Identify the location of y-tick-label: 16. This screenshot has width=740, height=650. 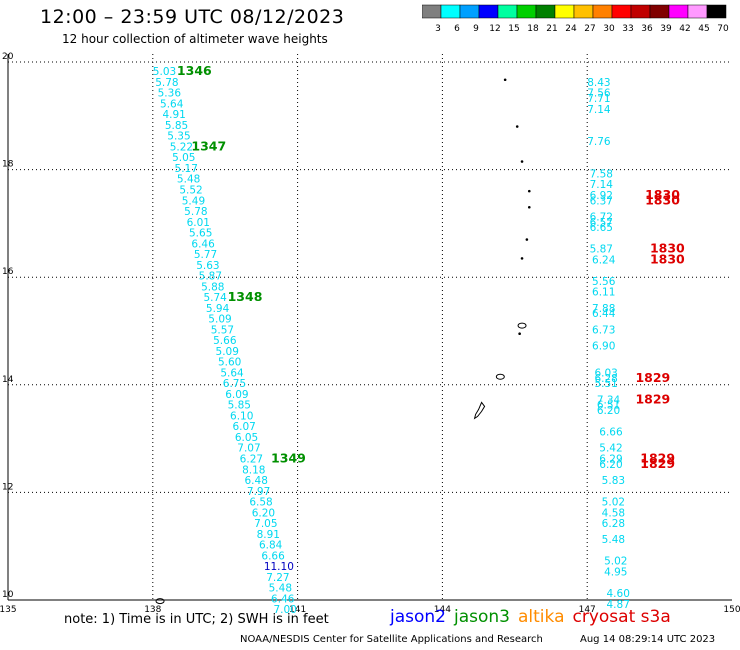
(8, 272).